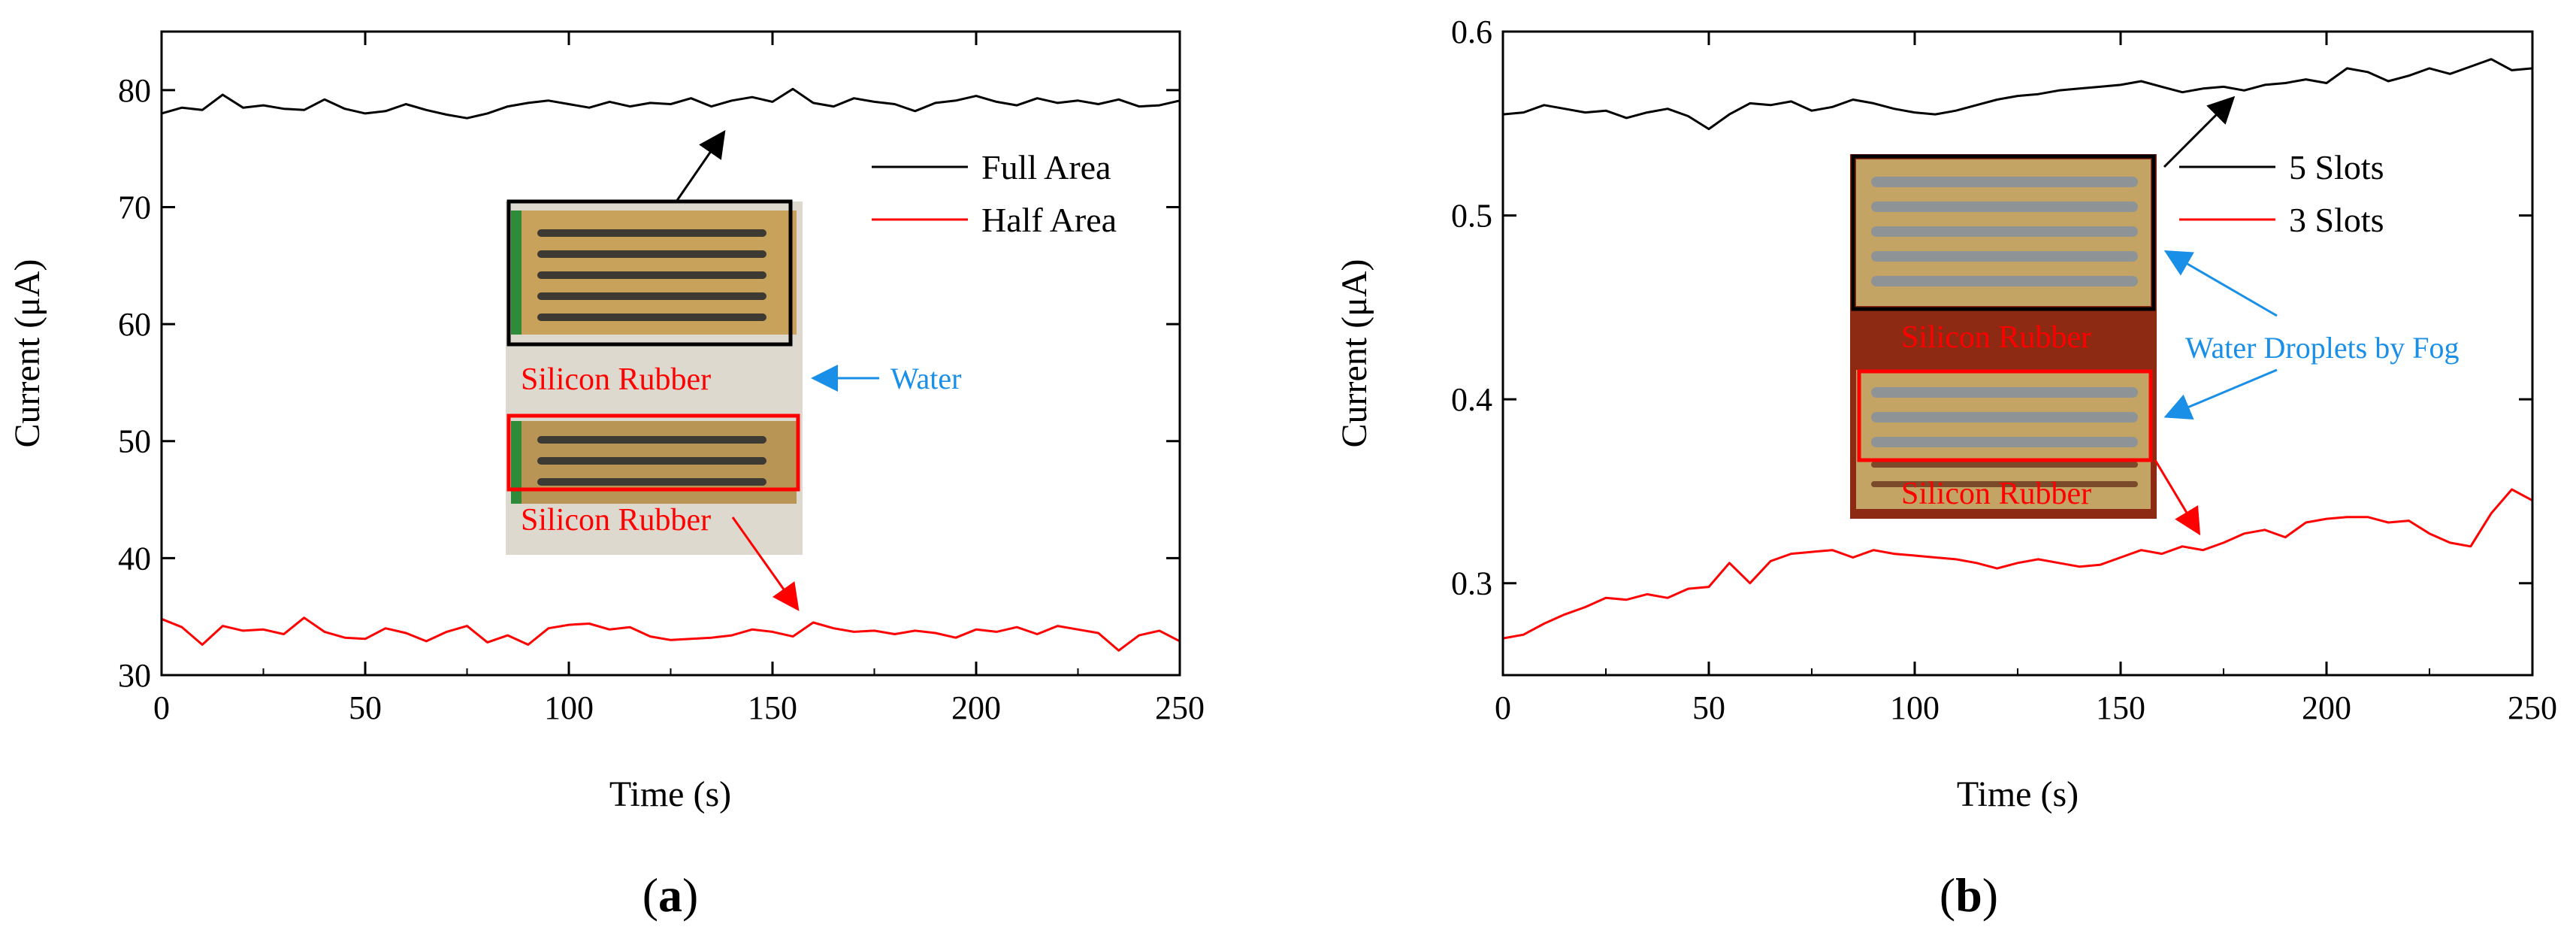 The height and width of the screenshot is (936, 2576). I want to click on x-tick-label-b-1: 50, so click(1708, 707).